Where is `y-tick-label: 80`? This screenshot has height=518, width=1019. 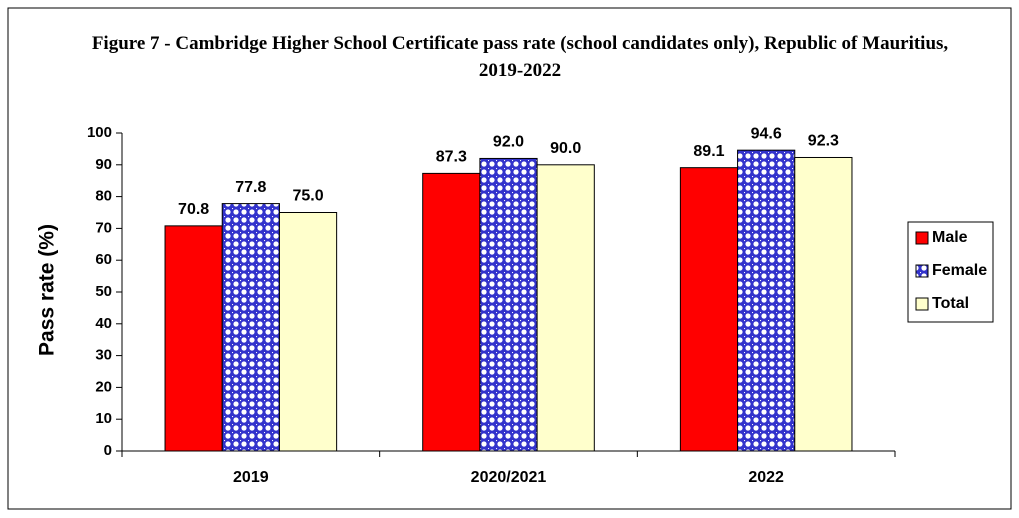
y-tick-label: 80 is located at coordinates (103, 196).